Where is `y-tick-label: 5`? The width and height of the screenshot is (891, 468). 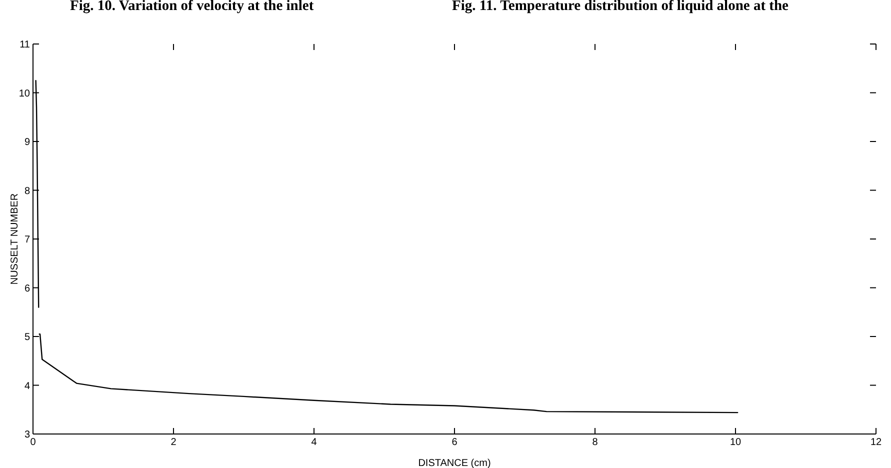 y-tick-label: 5 is located at coordinates (27, 337).